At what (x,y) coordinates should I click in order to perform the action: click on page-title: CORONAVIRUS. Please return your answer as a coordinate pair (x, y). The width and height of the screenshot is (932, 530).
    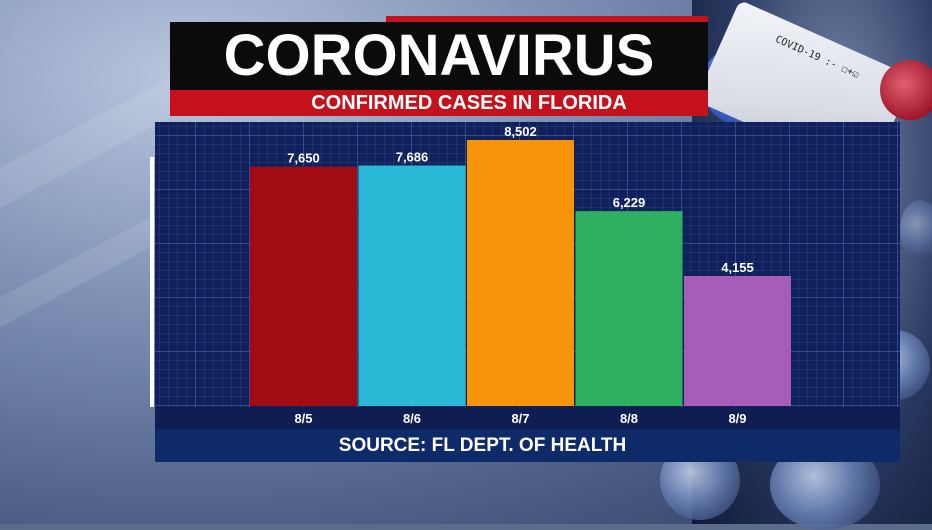
    Looking at the image, I should click on (439, 55).